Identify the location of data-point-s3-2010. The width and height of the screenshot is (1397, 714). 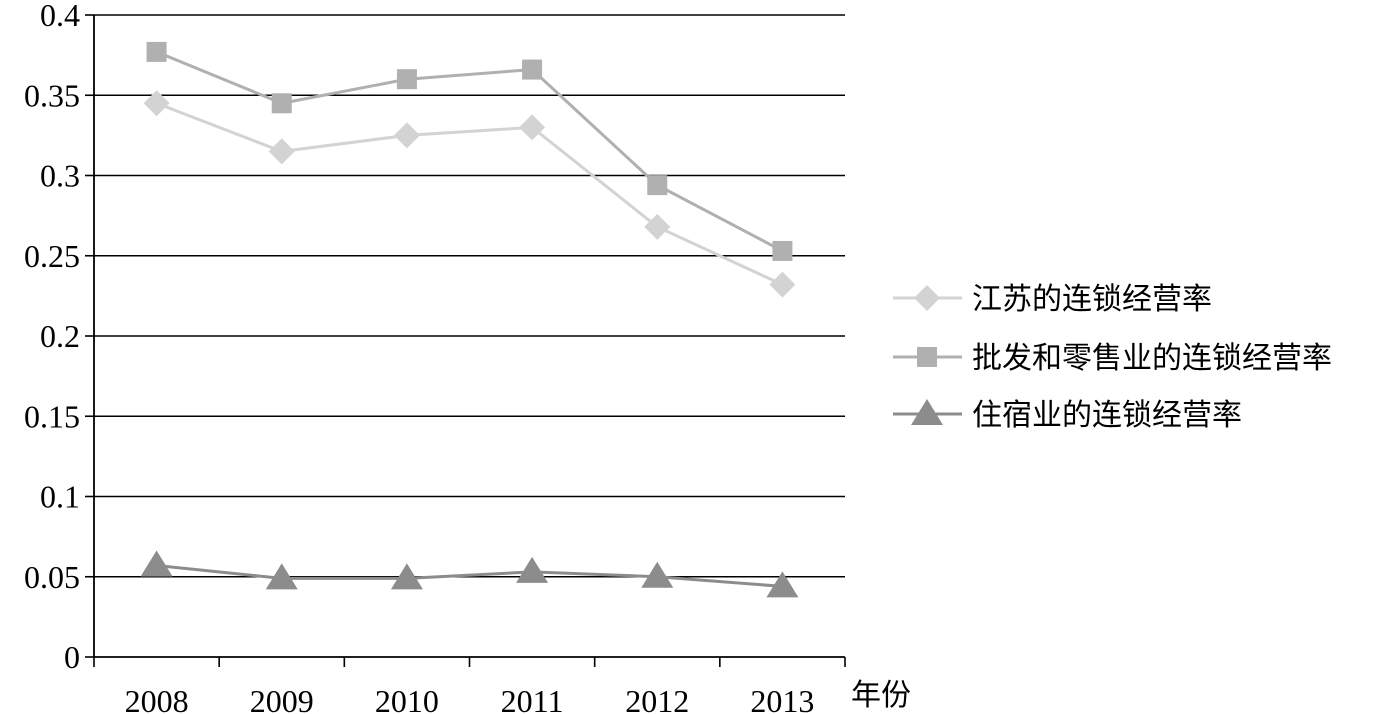
(406, 576).